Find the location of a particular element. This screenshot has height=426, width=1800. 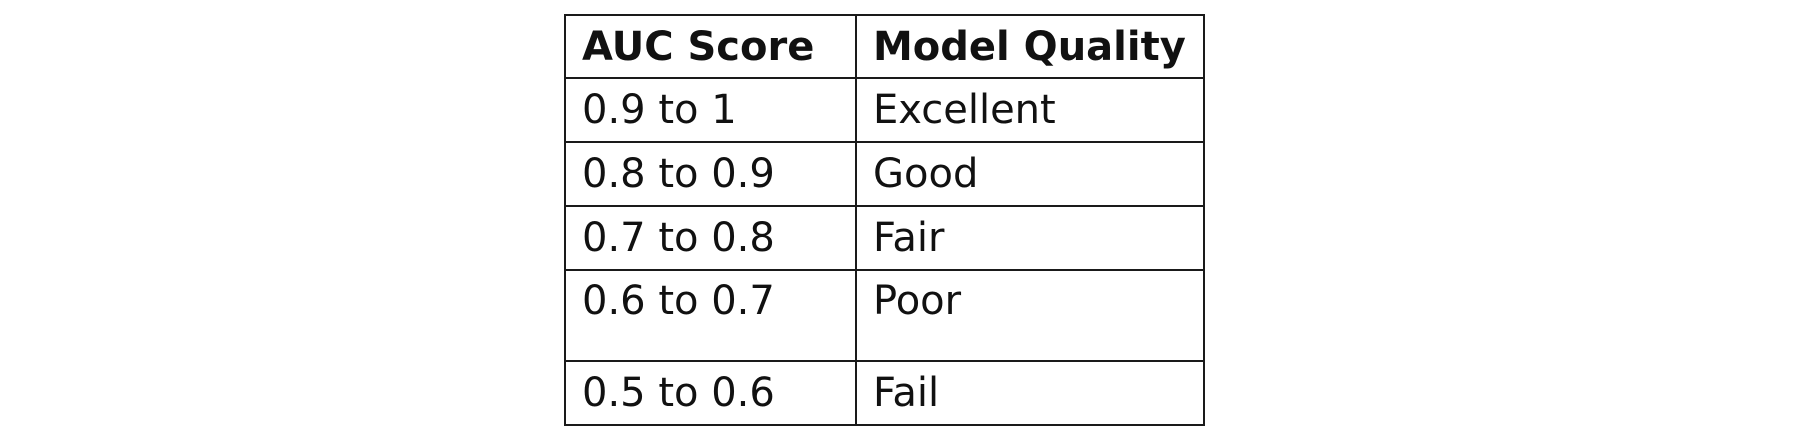

auc-score-cell: 0.5 to 0.6 is located at coordinates (710, 393).